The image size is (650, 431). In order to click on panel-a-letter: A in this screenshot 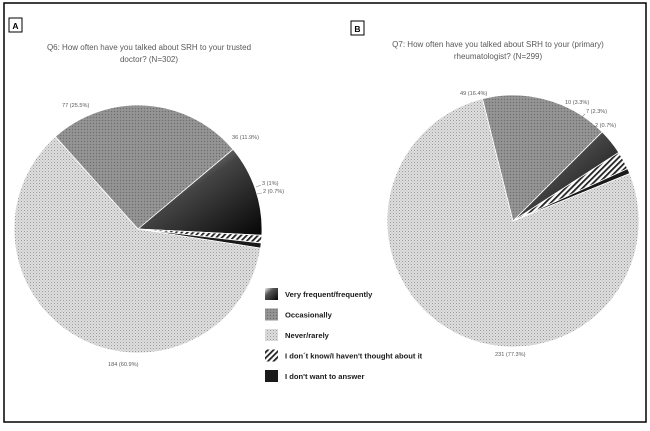, I will do `click(15, 26)`.